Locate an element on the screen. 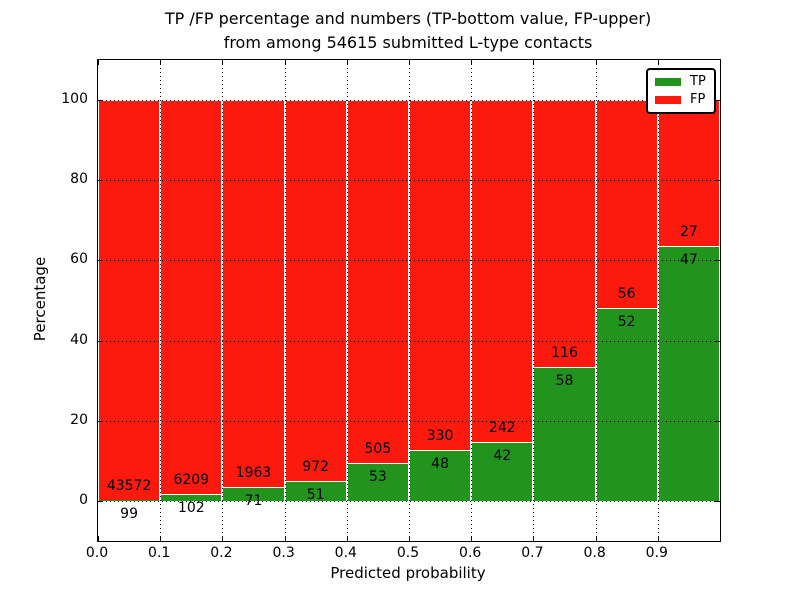 The width and height of the screenshot is (800, 600). bar-tp-0.4 is located at coordinates (377, 481).